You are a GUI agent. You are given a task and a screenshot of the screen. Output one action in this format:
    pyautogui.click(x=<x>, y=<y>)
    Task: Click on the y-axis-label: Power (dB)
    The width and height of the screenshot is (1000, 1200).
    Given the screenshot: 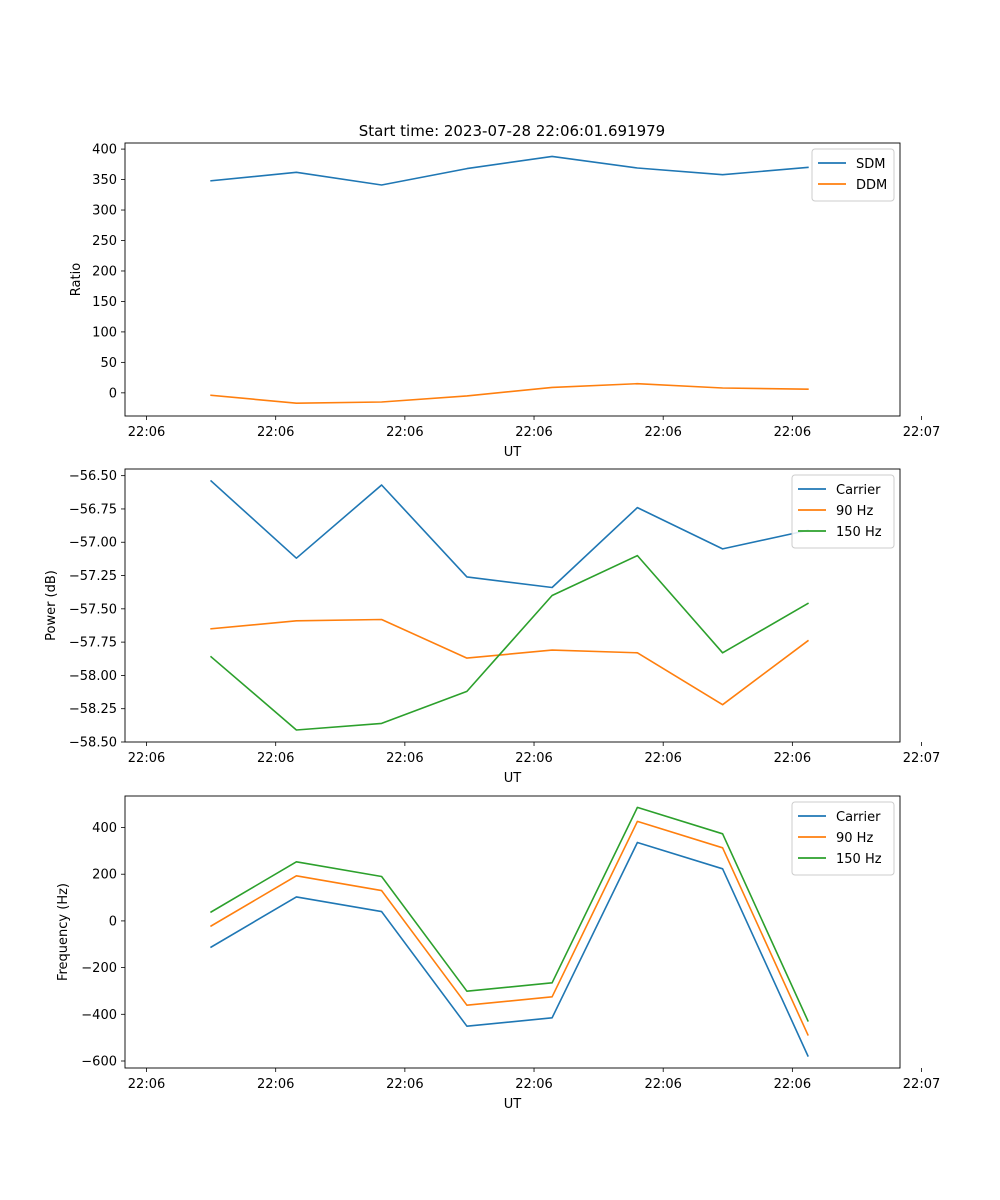 What is the action you would take?
    pyautogui.click(x=51, y=605)
    